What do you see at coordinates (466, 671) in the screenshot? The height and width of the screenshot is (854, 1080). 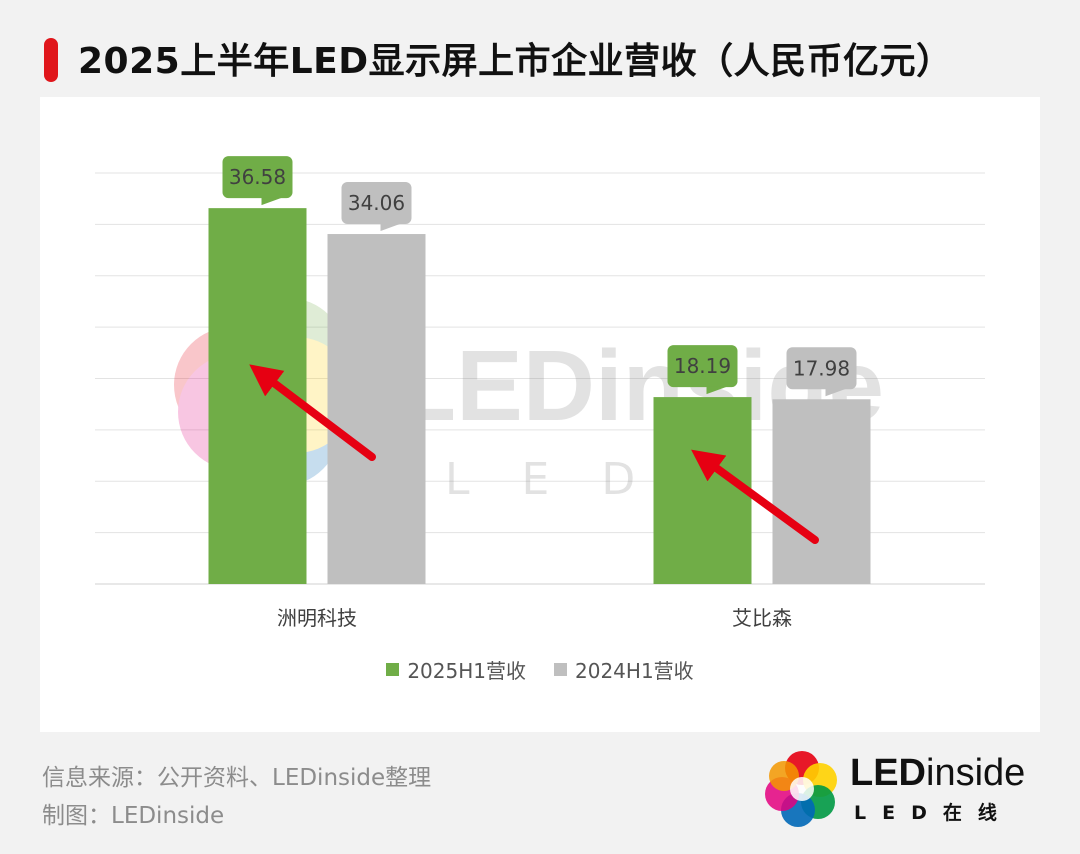 I see `legend-label-2025: 2025H1营收` at bounding box center [466, 671].